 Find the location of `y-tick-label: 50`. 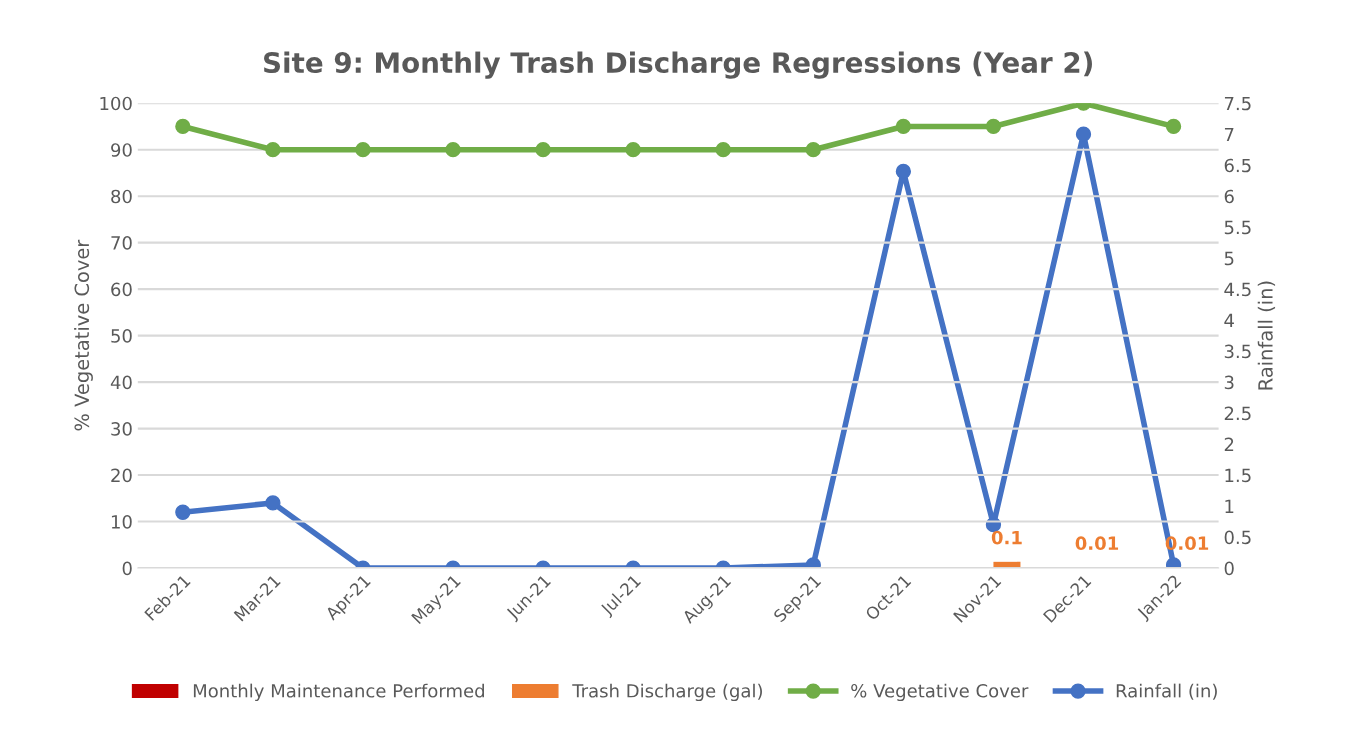

y-tick-label: 50 is located at coordinates (121, 336).